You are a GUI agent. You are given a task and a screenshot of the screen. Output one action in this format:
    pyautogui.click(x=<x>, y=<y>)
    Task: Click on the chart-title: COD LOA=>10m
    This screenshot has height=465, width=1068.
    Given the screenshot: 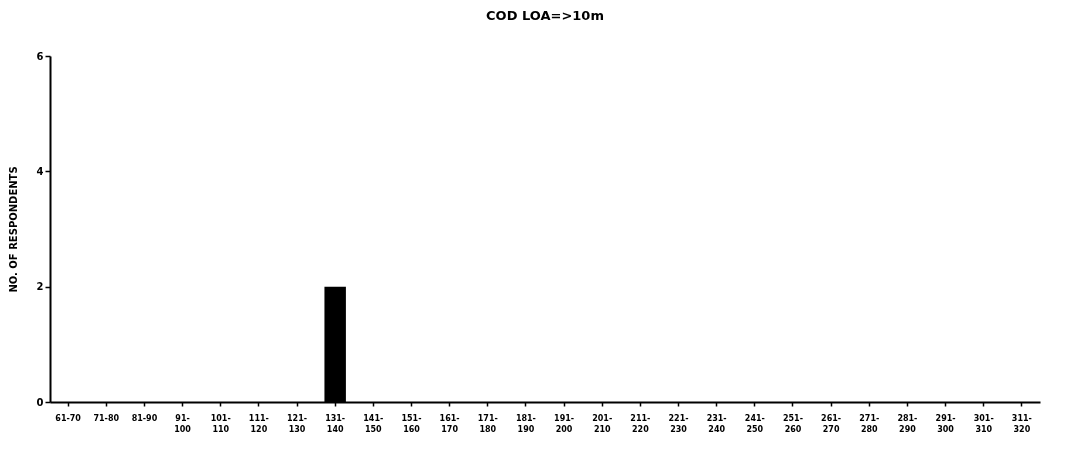 What is the action you would take?
    pyautogui.click(x=545, y=15)
    